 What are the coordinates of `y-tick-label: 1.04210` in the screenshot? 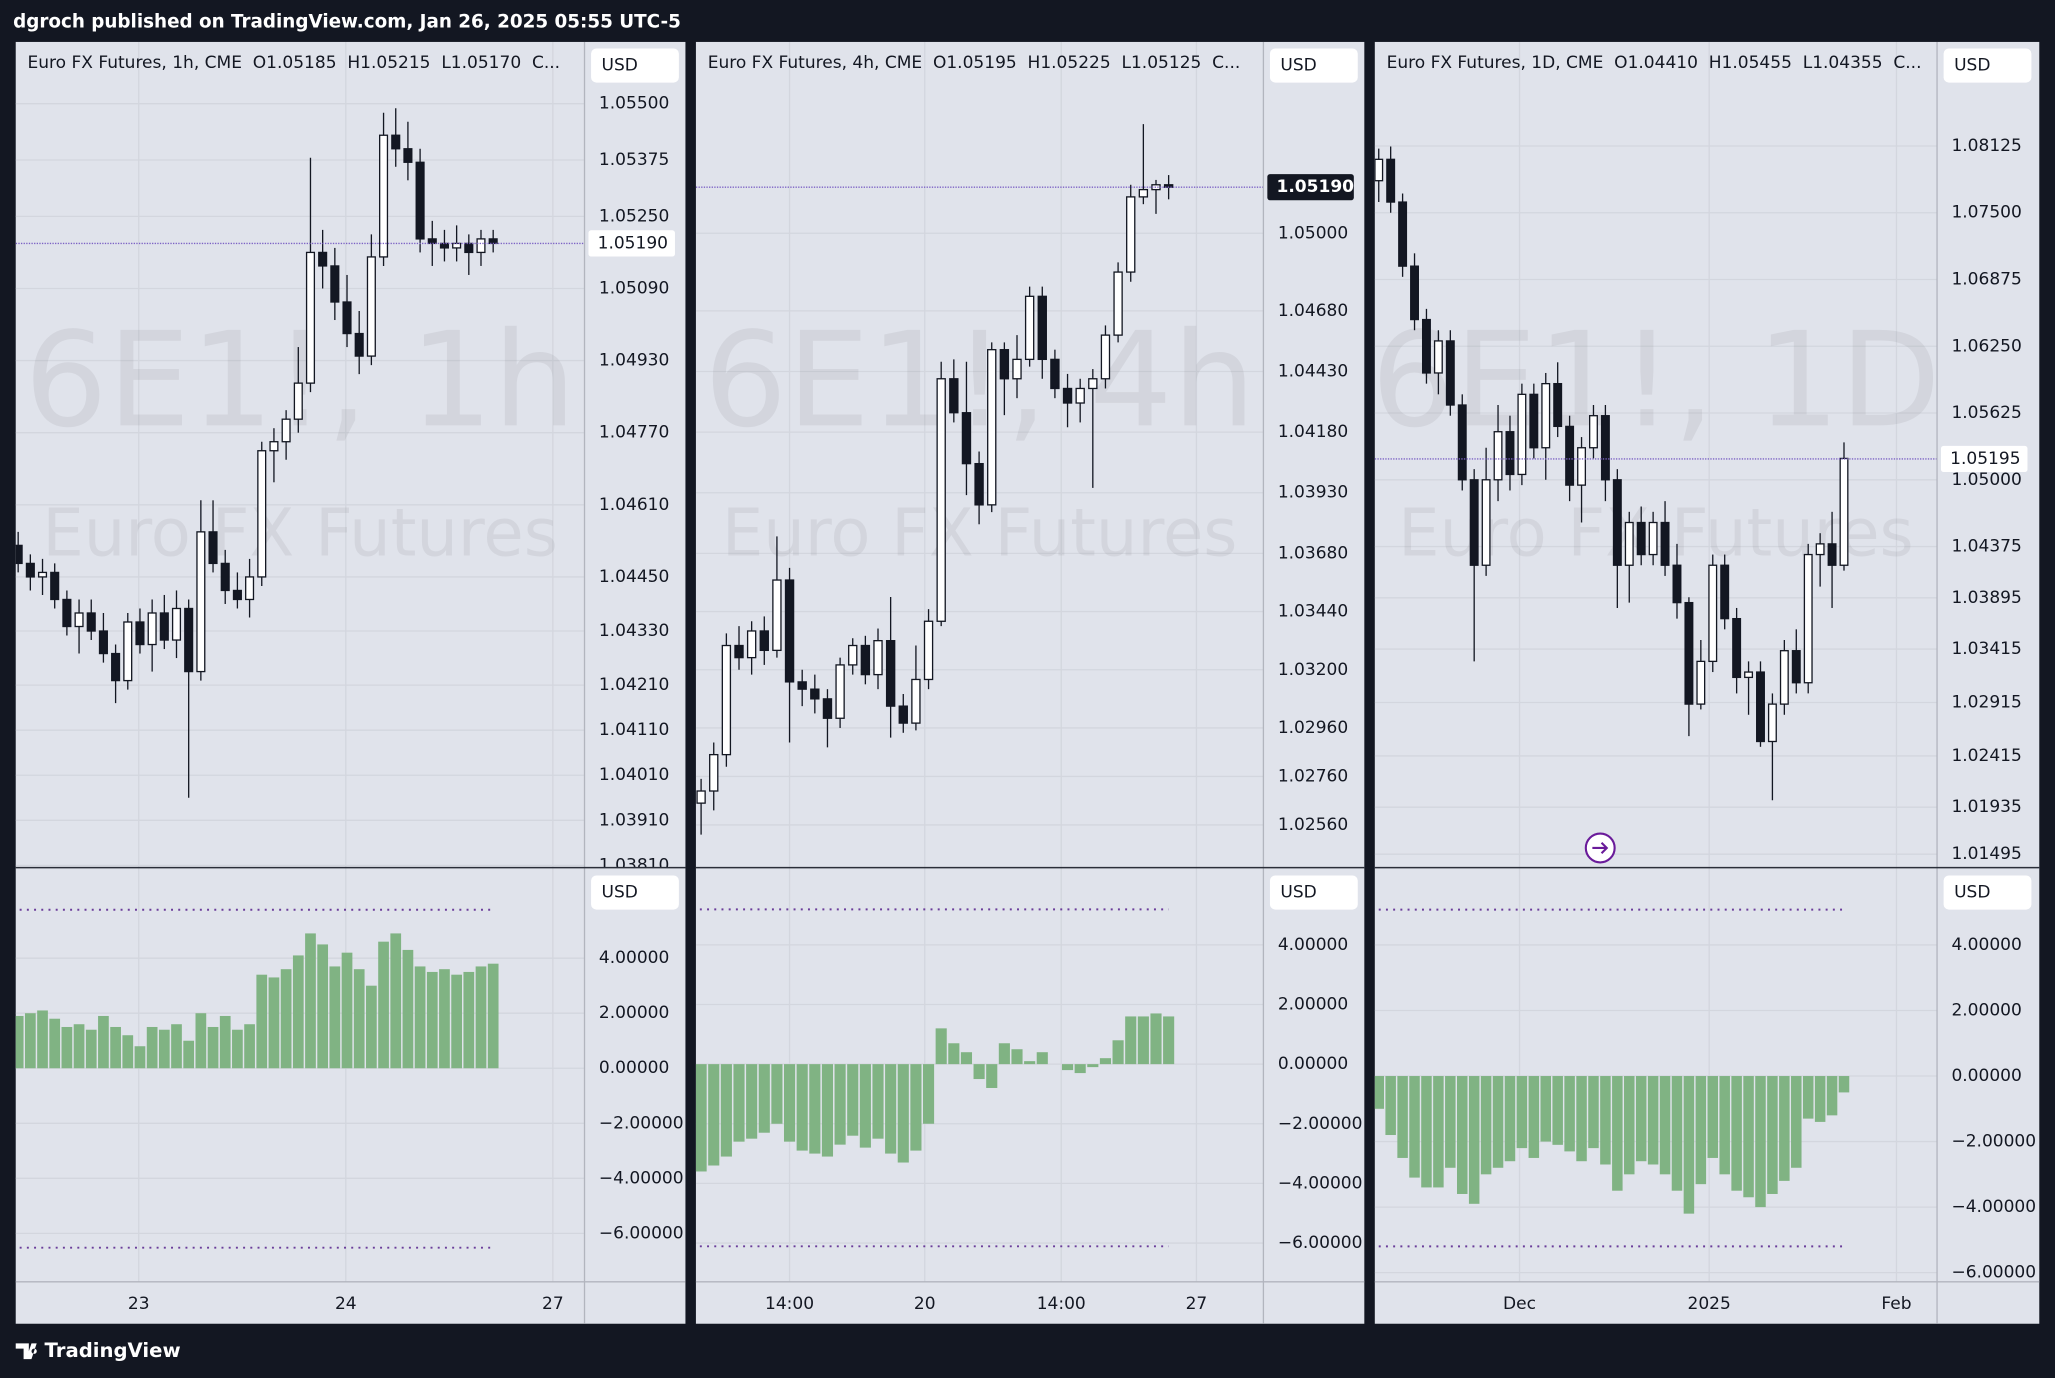 It's located at (634, 685).